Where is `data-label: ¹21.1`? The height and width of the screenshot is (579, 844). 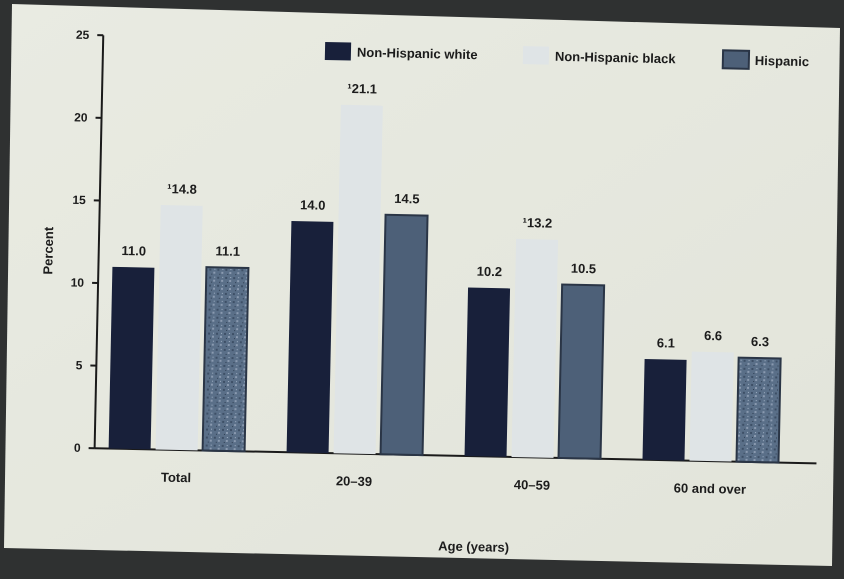
data-label: ¹21.1 is located at coordinates (362, 89).